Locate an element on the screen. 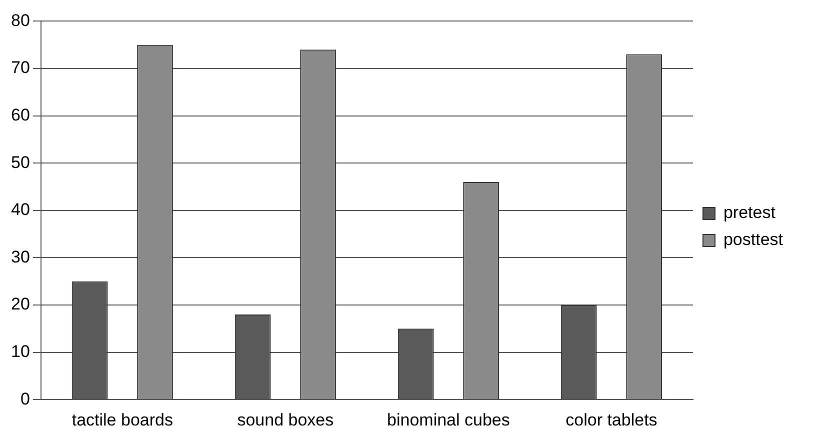 This screenshot has width=815, height=446. x-tick-label: tactile boards is located at coordinates (122, 420).